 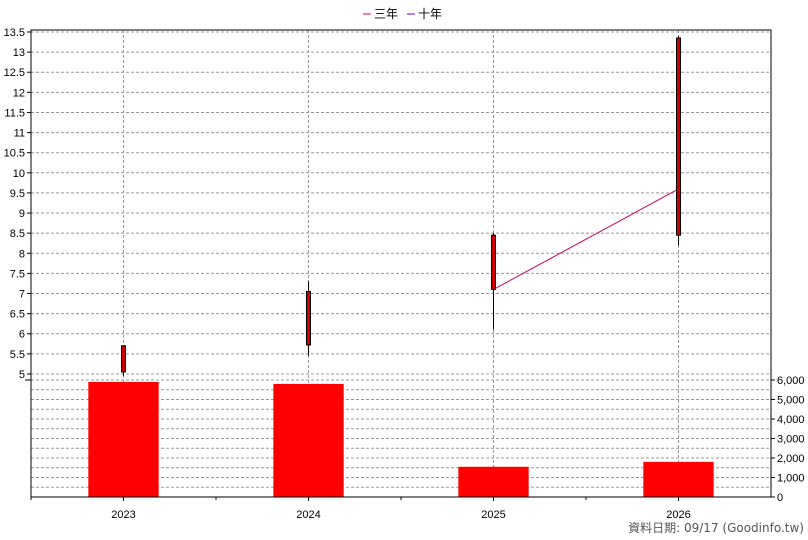 What do you see at coordinates (493, 515) in the screenshot?
I see `x-tick-label: 2025` at bounding box center [493, 515].